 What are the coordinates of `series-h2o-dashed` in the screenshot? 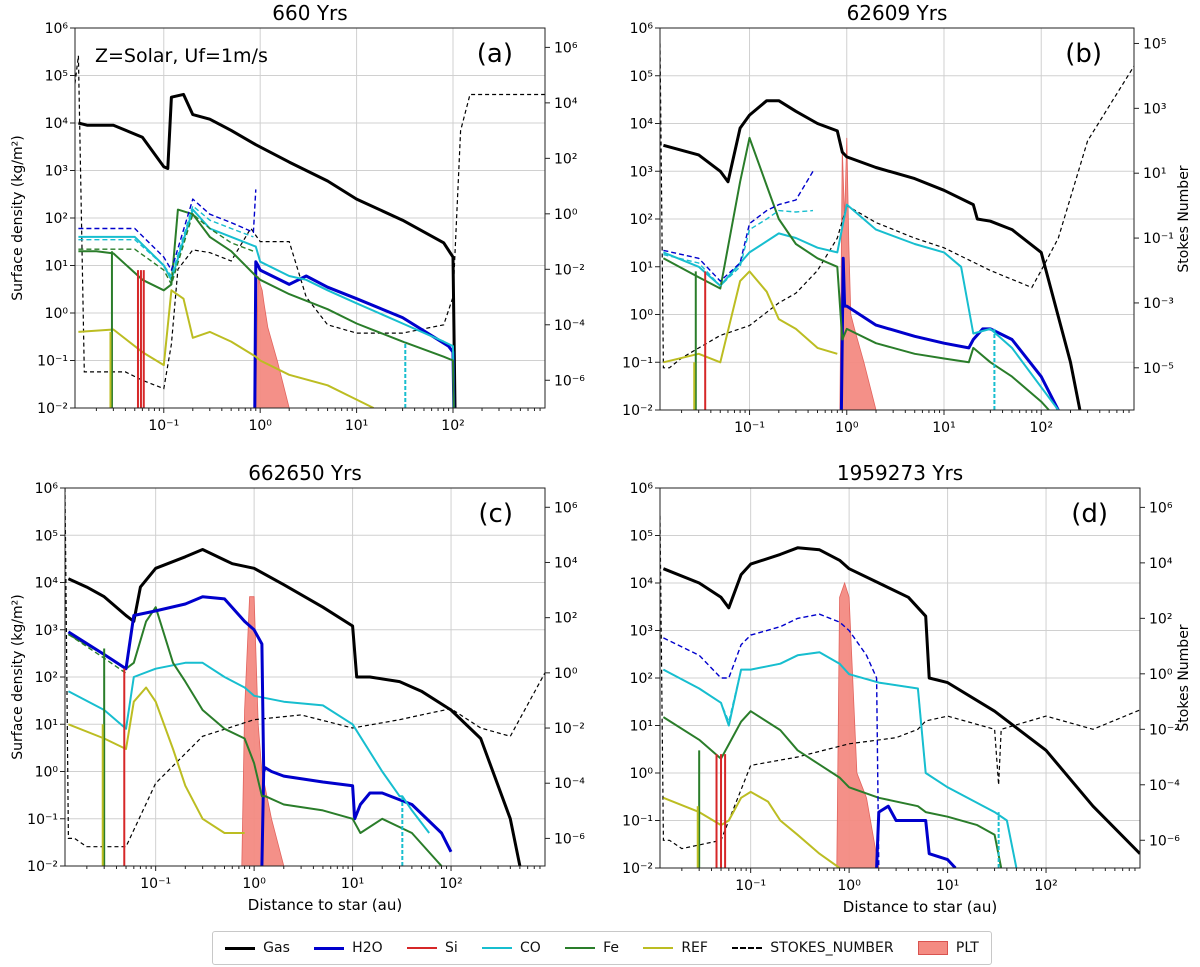 It's located at (166, 683).